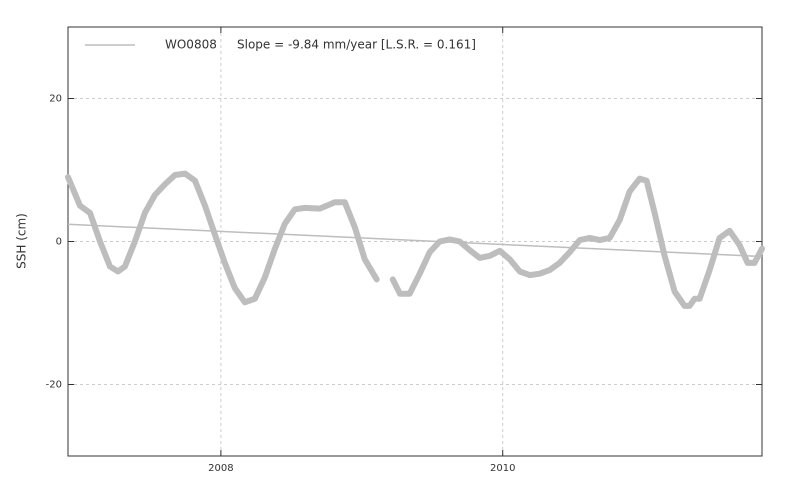 This screenshot has height=483, width=800. Describe the element at coordinates (191, 45) in the screenshot. I see `legend-label: WO0808` at that location.